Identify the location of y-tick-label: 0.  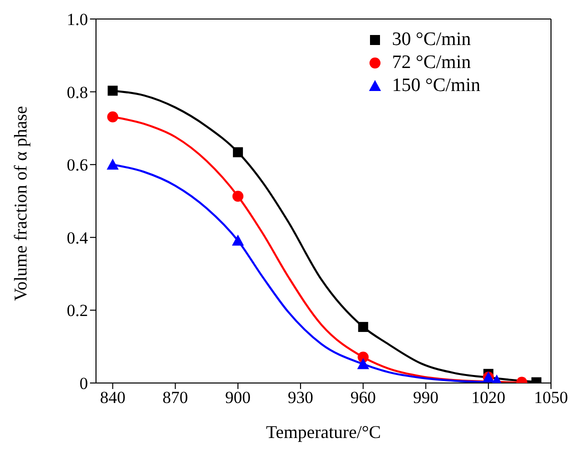
(84, 384).